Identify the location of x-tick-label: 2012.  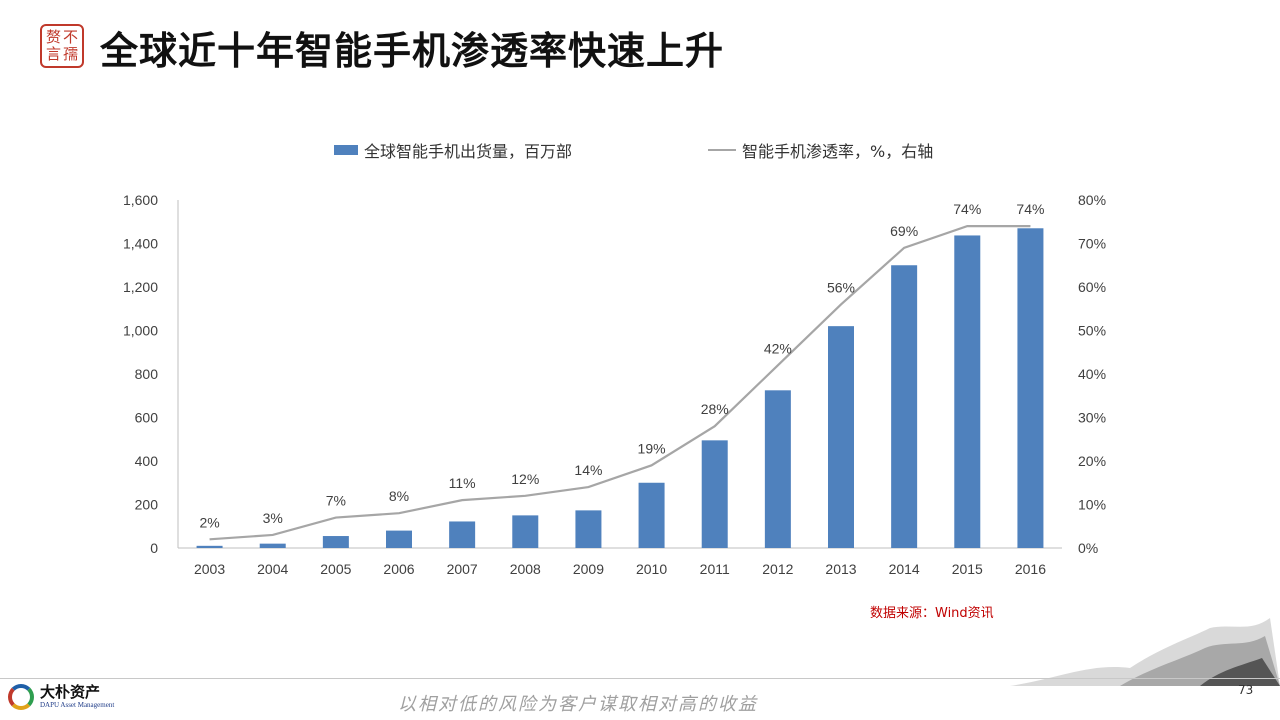
(777, 569).